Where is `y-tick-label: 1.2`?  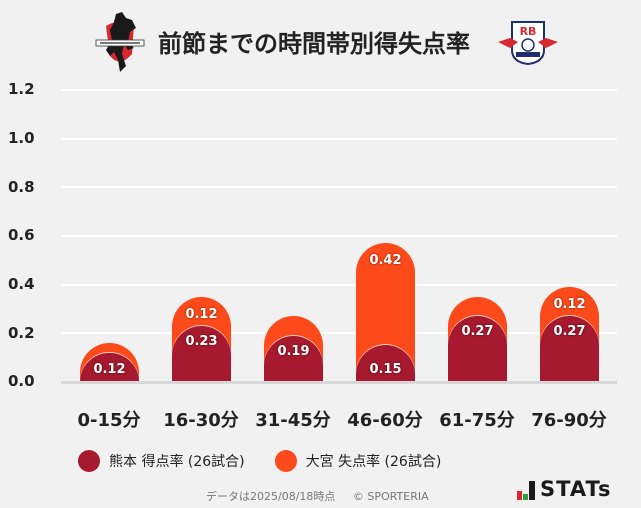
y-tick-label: 1.2 is located at coordinates (21, 89).